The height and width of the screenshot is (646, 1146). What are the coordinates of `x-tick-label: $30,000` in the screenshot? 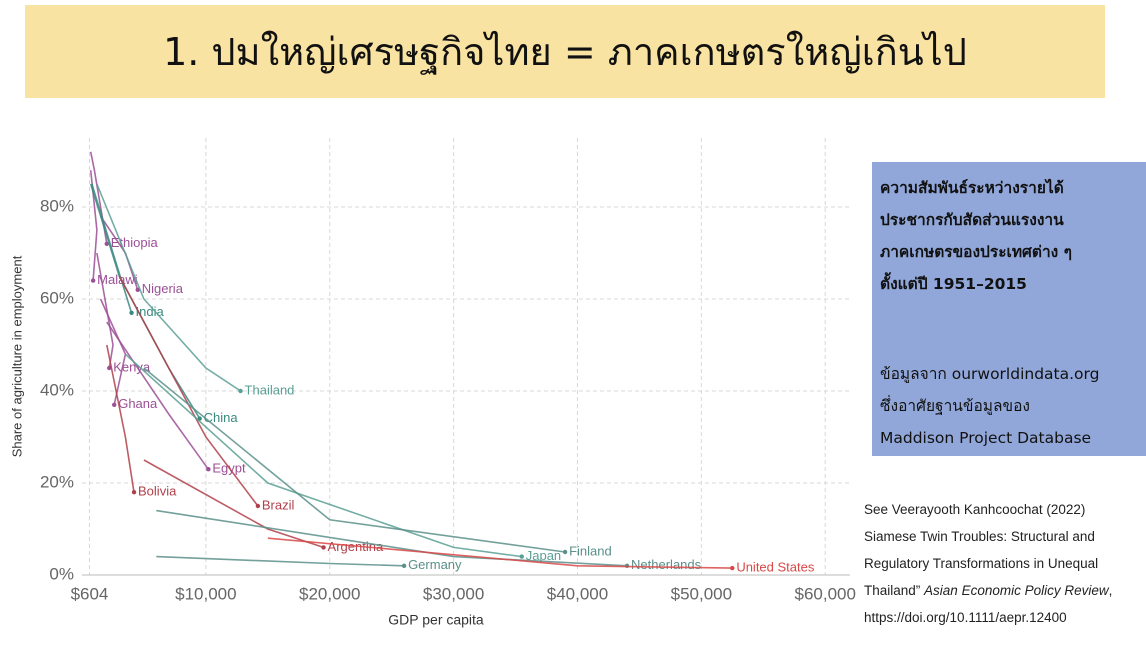 It's located at (453, 593).